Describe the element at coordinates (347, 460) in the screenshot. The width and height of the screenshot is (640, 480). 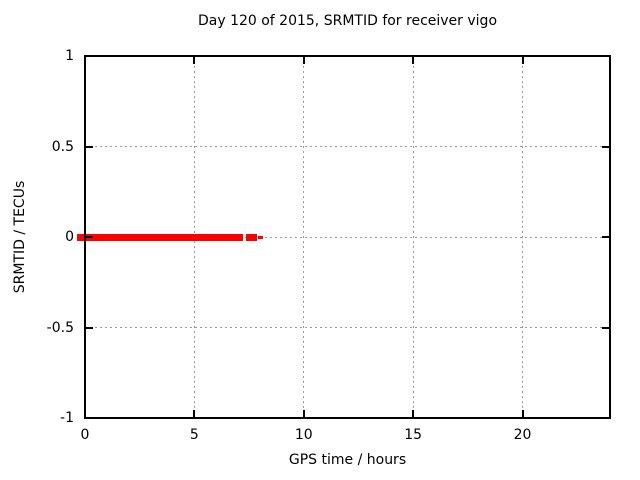
I see `x-axis-label: GPS time / hours` at that location.